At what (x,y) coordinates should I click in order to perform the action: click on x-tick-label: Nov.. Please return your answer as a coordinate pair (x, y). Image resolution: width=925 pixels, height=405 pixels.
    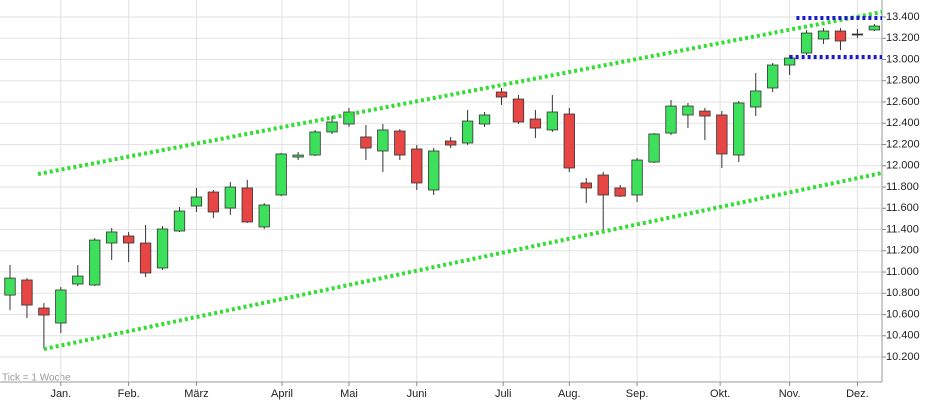
    Looking at the image, I should click on (790, 394).